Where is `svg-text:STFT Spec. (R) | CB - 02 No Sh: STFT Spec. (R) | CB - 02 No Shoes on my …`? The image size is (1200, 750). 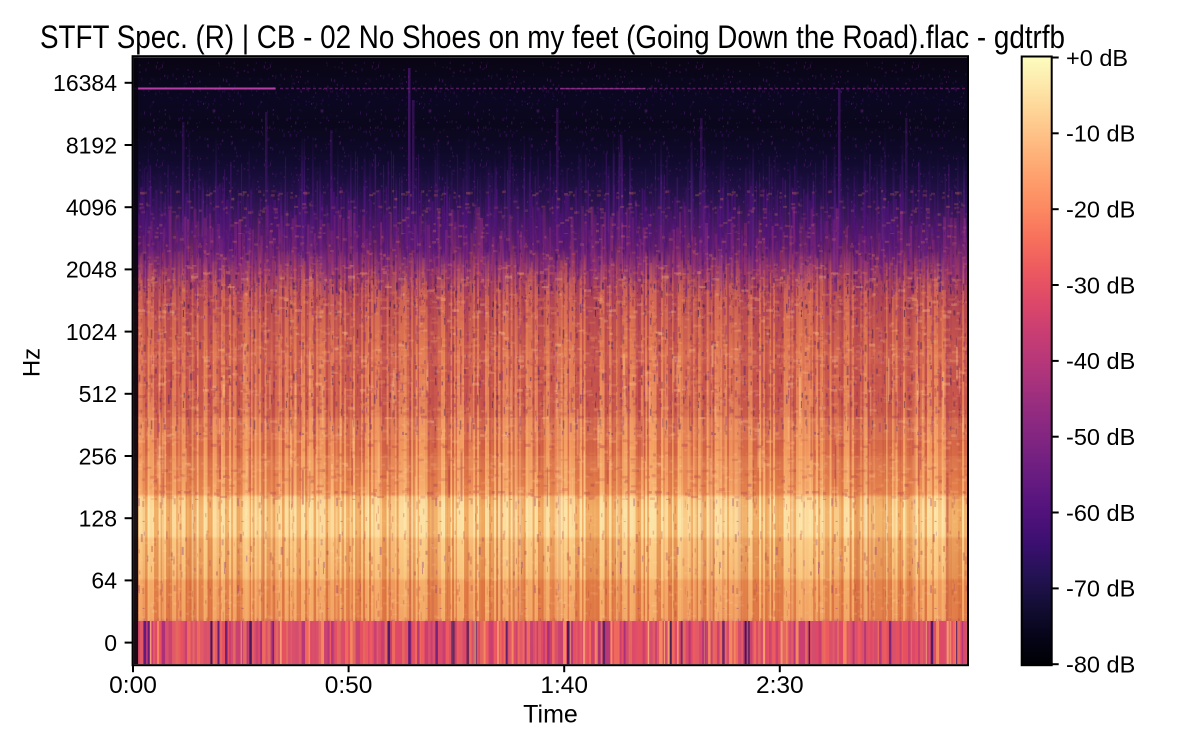
svg-text:STFT Spec. (R) | CB - 02 No Sh: STFT Spec. (R) | CB - 02 No Shoes on my … is located at coordinates (552, 37).